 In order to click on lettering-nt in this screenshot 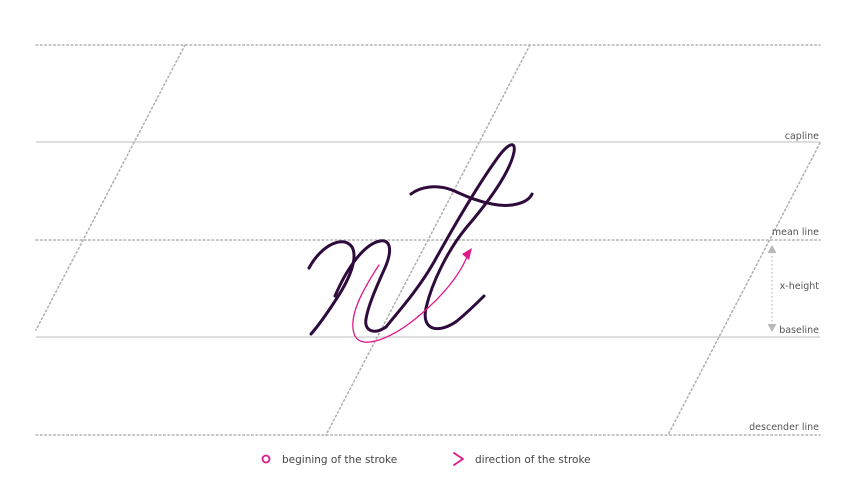, I will do `click(420, 239)`.